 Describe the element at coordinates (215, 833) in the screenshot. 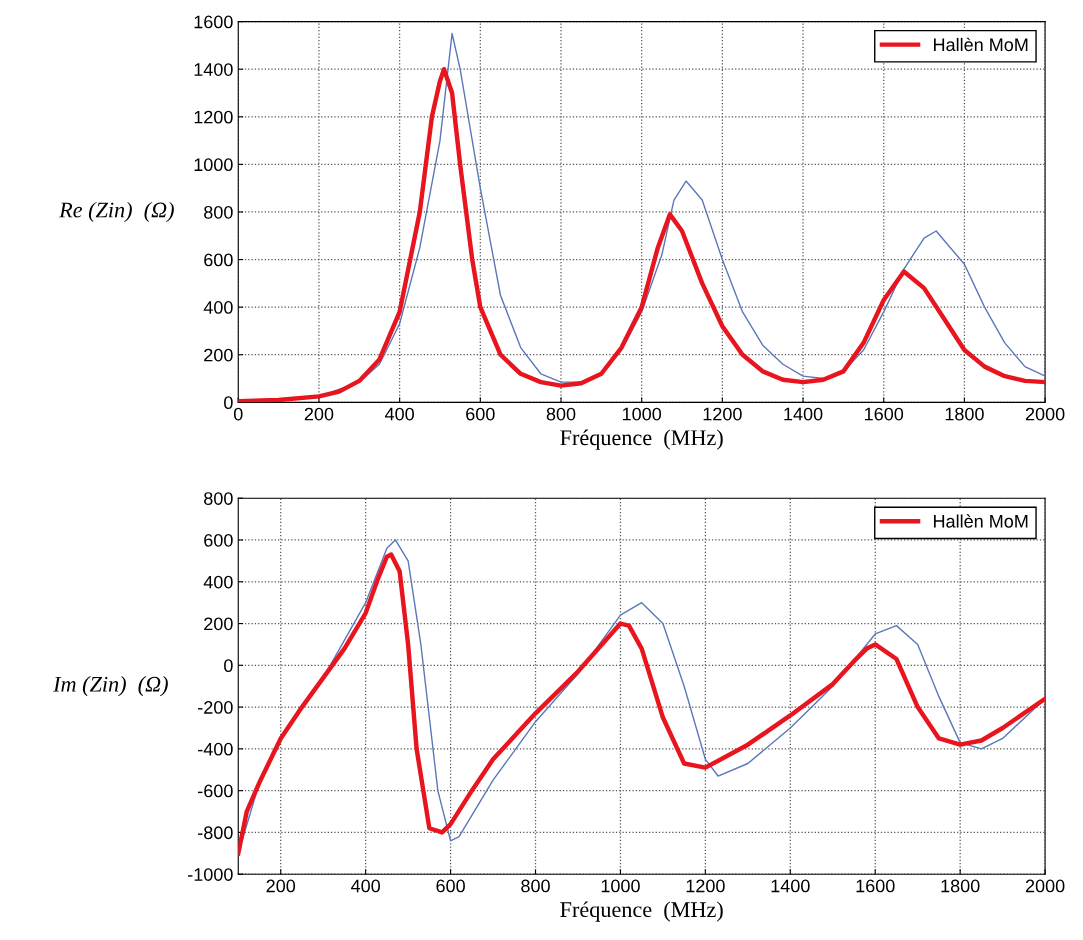

I see `y-tick-label: -800` at that location.